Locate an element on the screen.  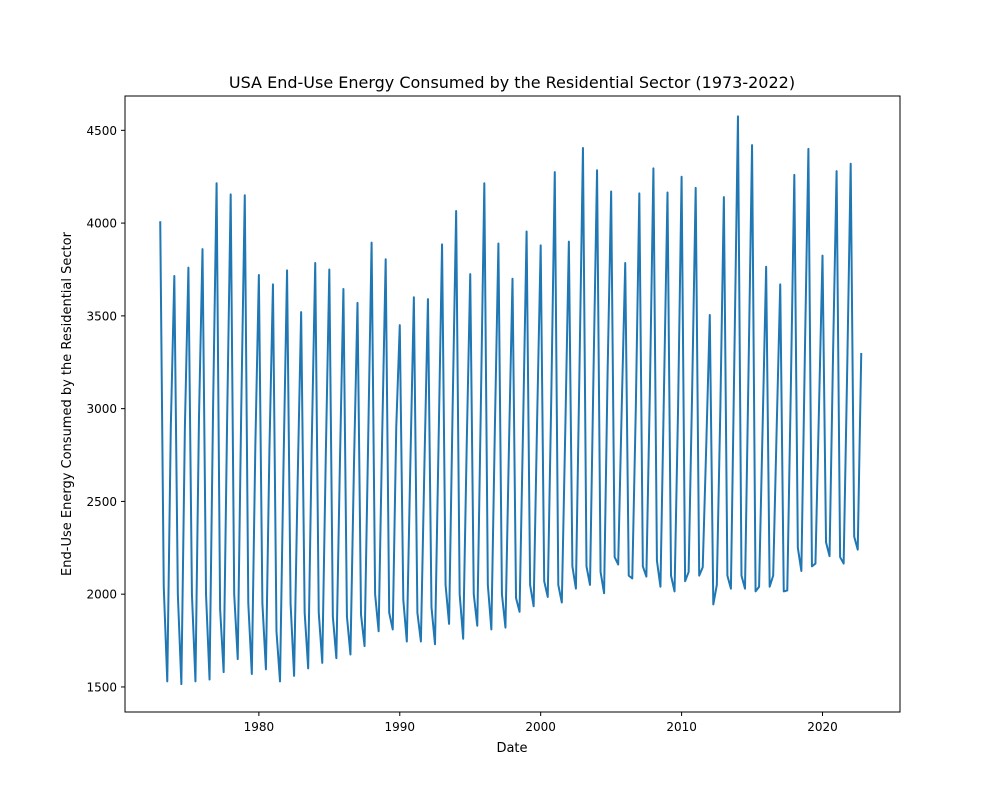
y-tick-label: 3500 is located at coordinates (101, 316).